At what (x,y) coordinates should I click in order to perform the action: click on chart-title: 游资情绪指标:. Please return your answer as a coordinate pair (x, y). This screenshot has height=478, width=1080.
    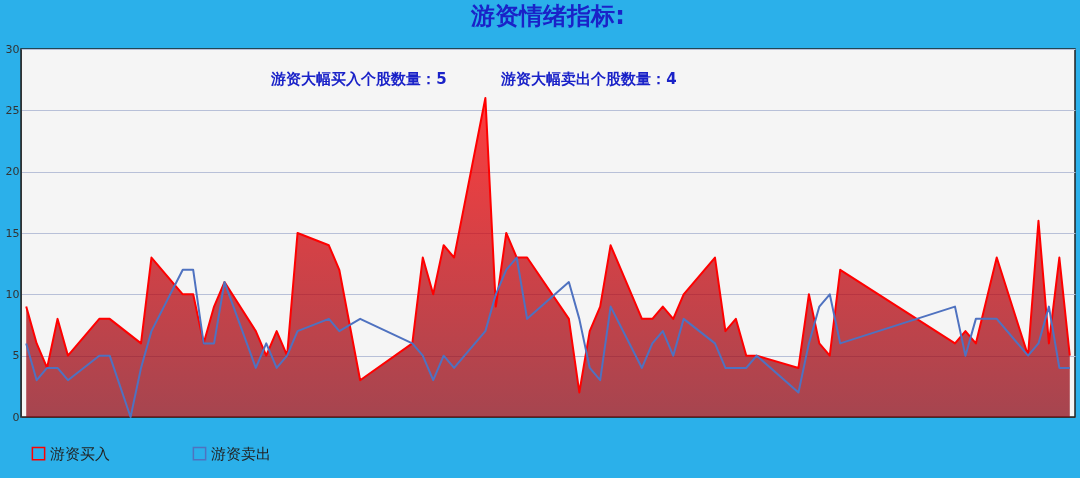
    Looking at the image, I should click on (547, 16).